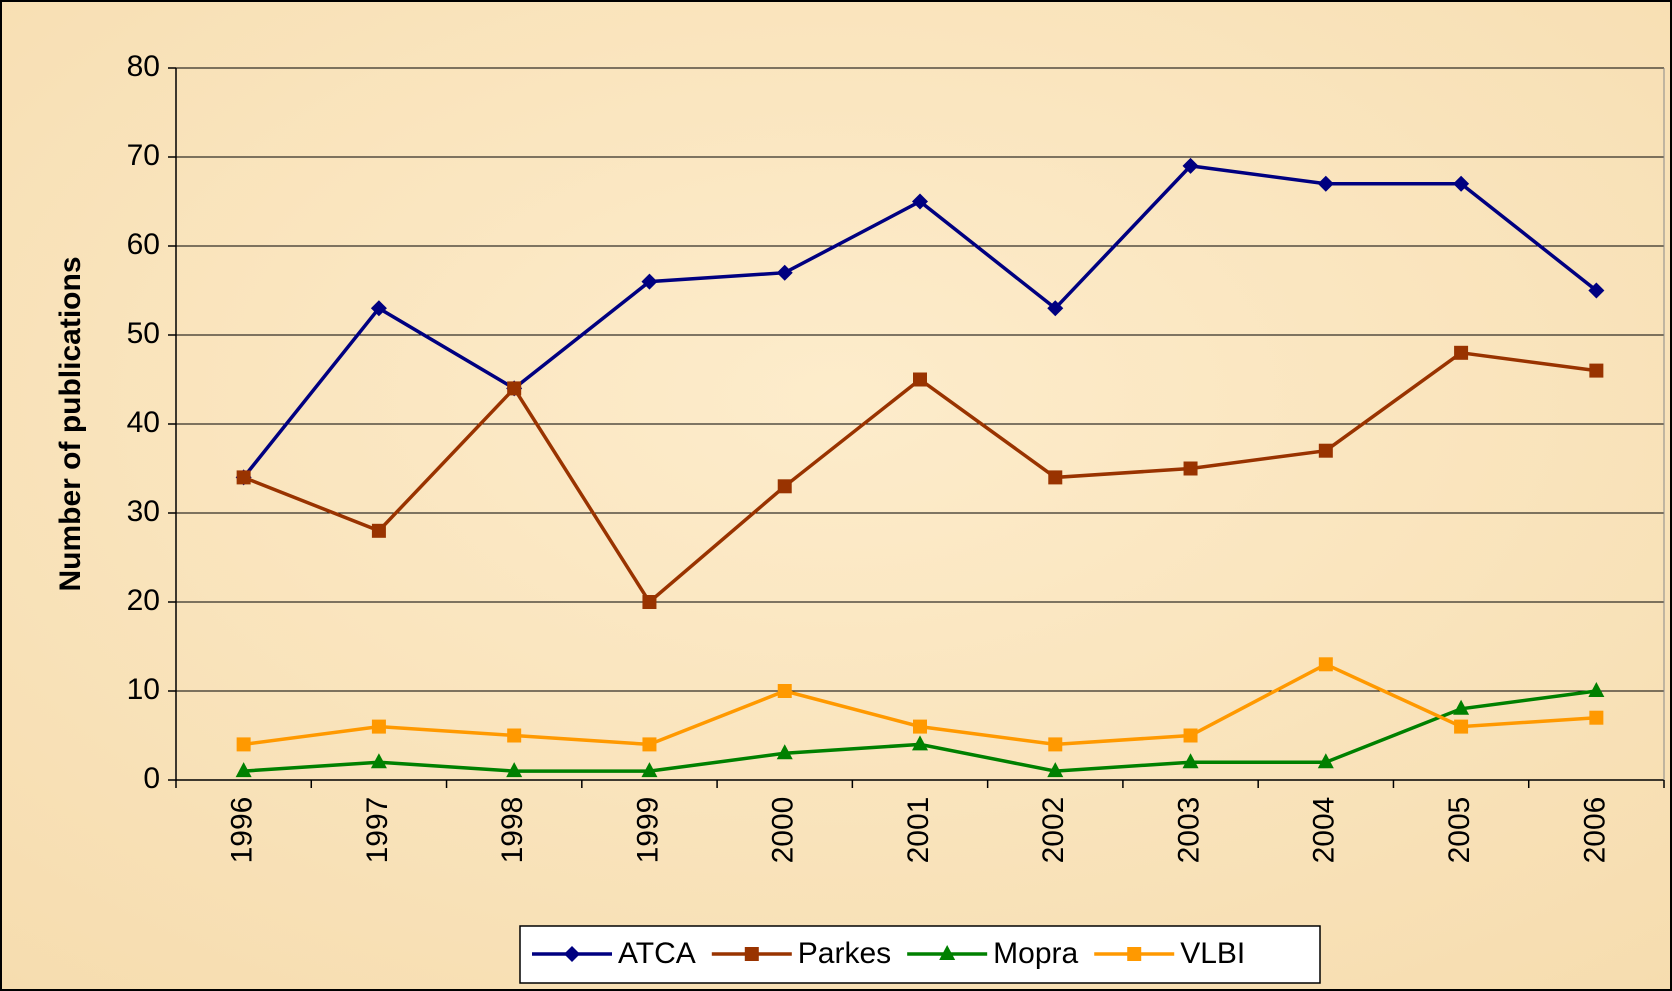  I want to click on x-tick-label: 2004, so click(1324, 830).